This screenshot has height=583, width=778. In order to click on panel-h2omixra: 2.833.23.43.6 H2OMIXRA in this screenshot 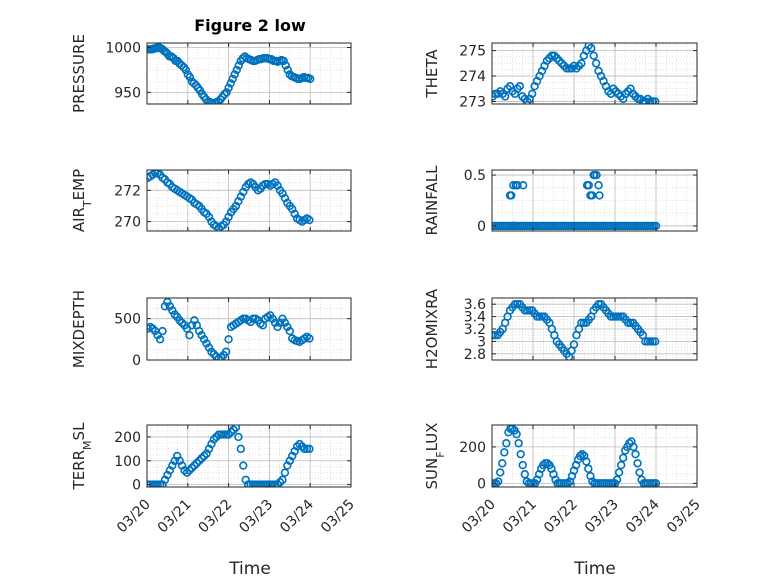, I will do `click(560, 328)`.